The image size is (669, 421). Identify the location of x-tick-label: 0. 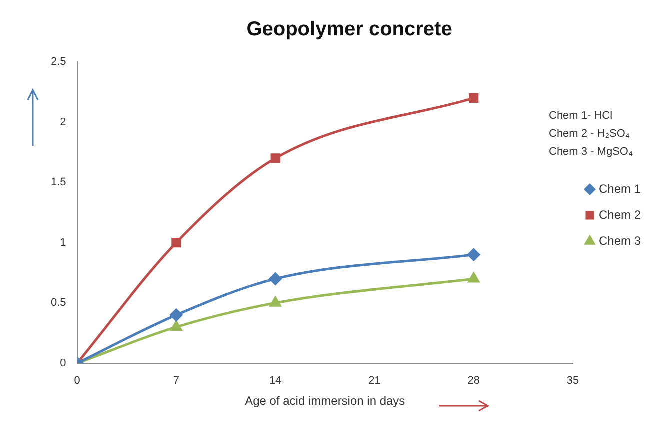
(77, 381).